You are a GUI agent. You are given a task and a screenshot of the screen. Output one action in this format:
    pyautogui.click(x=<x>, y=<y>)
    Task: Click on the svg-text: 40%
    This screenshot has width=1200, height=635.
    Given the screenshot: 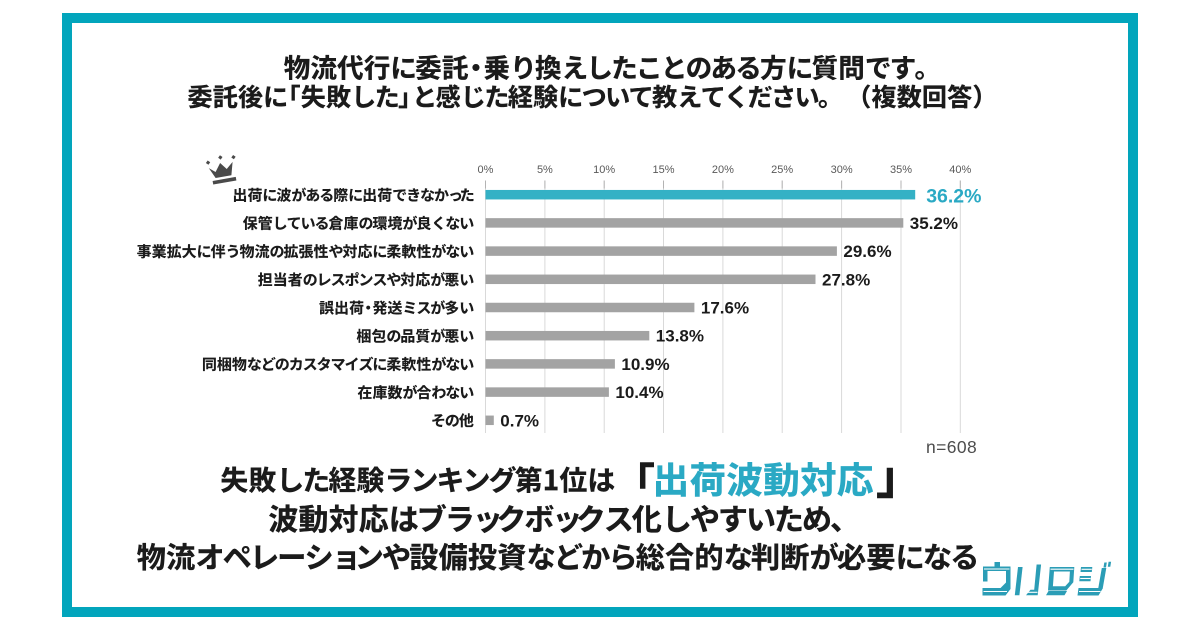 What is the action you would take?
    pyautogui.click(x=960, y=170)
    